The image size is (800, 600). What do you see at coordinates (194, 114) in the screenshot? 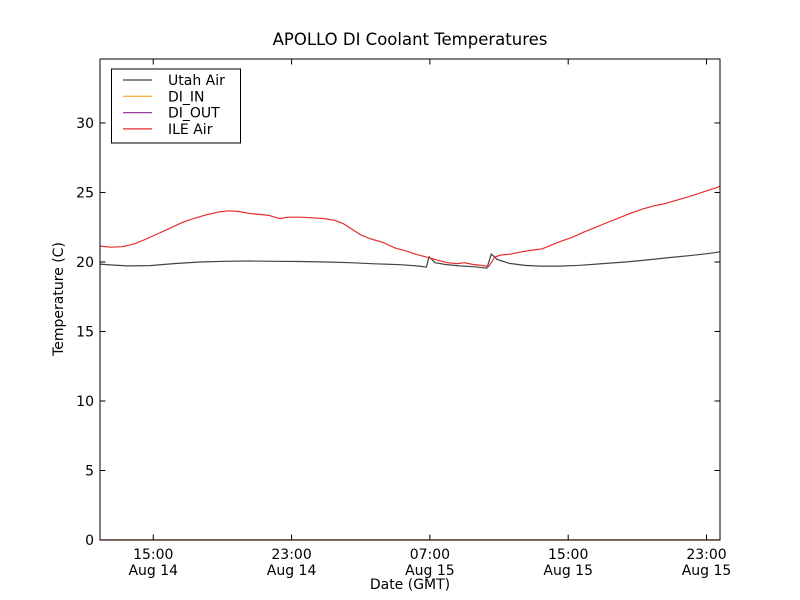
I see `legend-label-di-out: DI_OUT` at bounding box center [194, 114].